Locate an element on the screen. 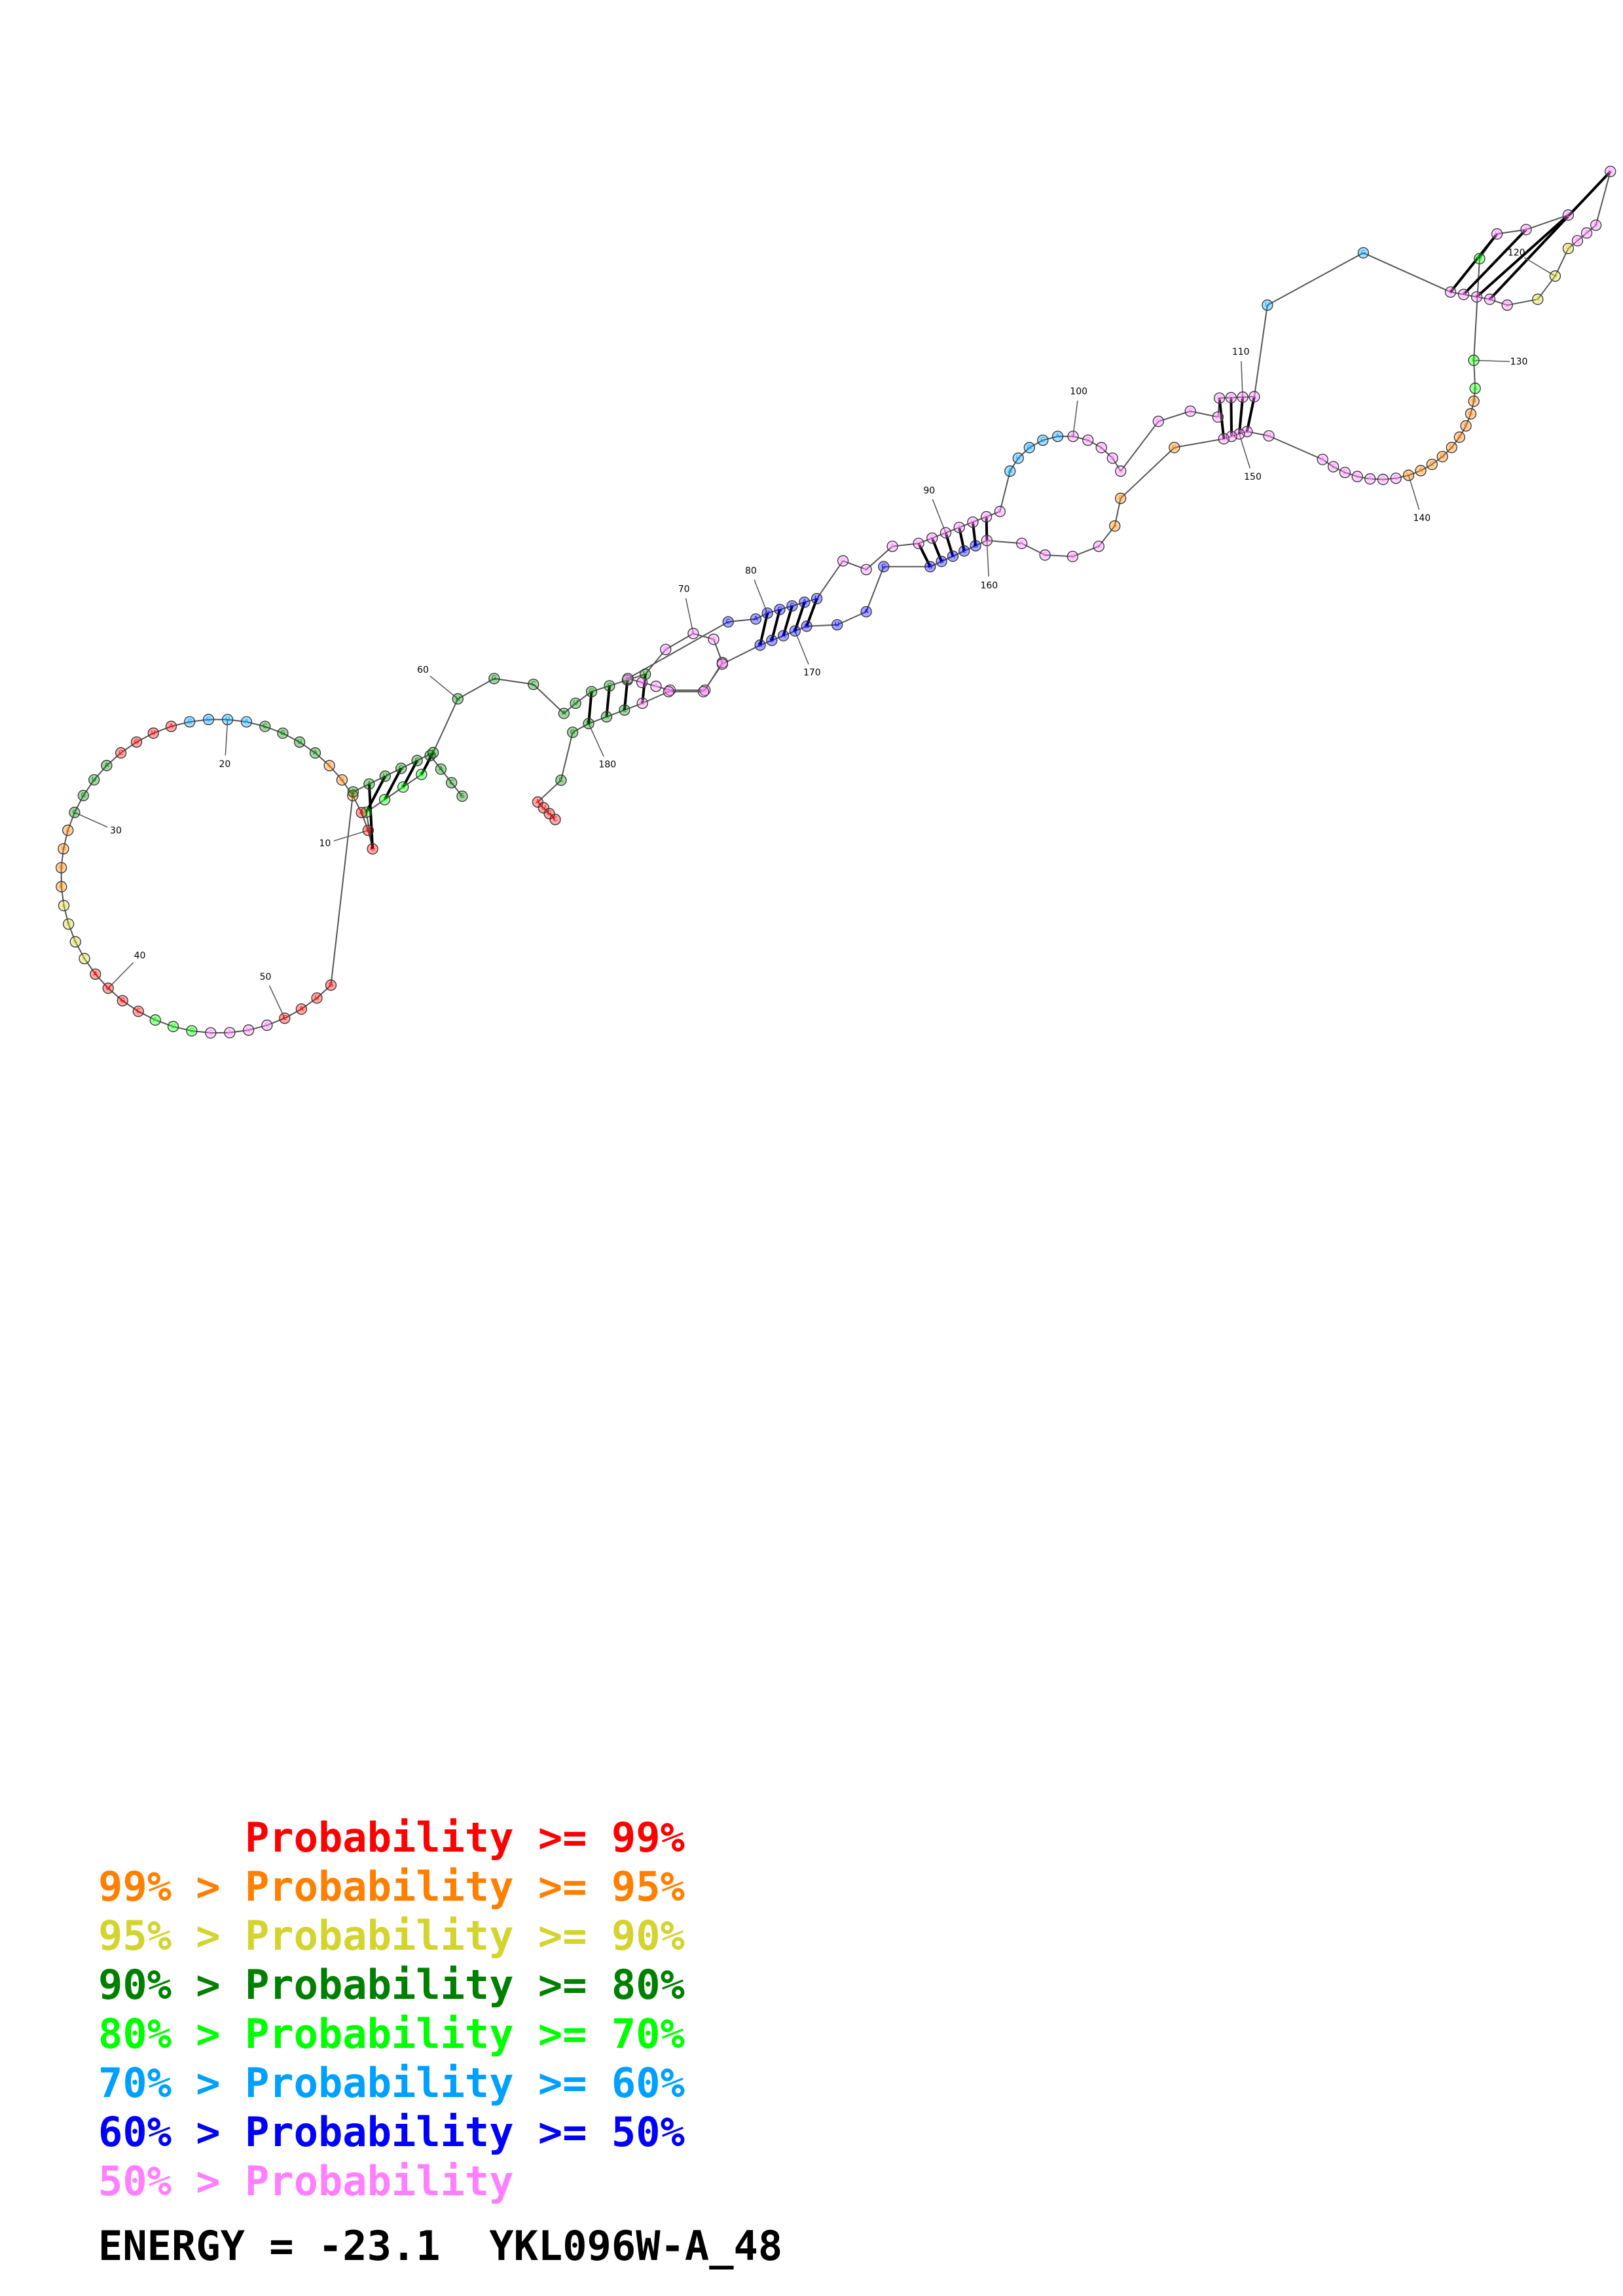 This screenshot has width=1623, height=2296. position-label: 20 is located at coordinates (225, 764).